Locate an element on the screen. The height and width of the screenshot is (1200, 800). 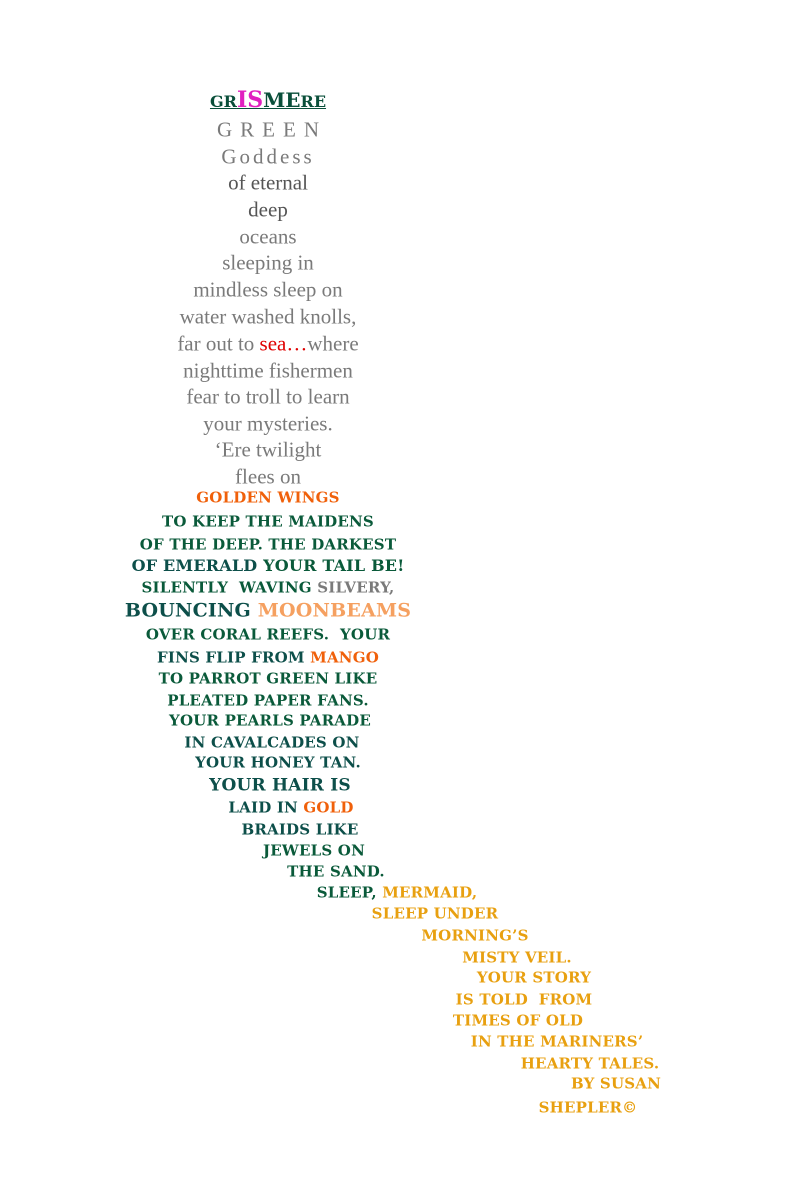
text-segment: fear to troll to learn is located at coordinates (268, 396).